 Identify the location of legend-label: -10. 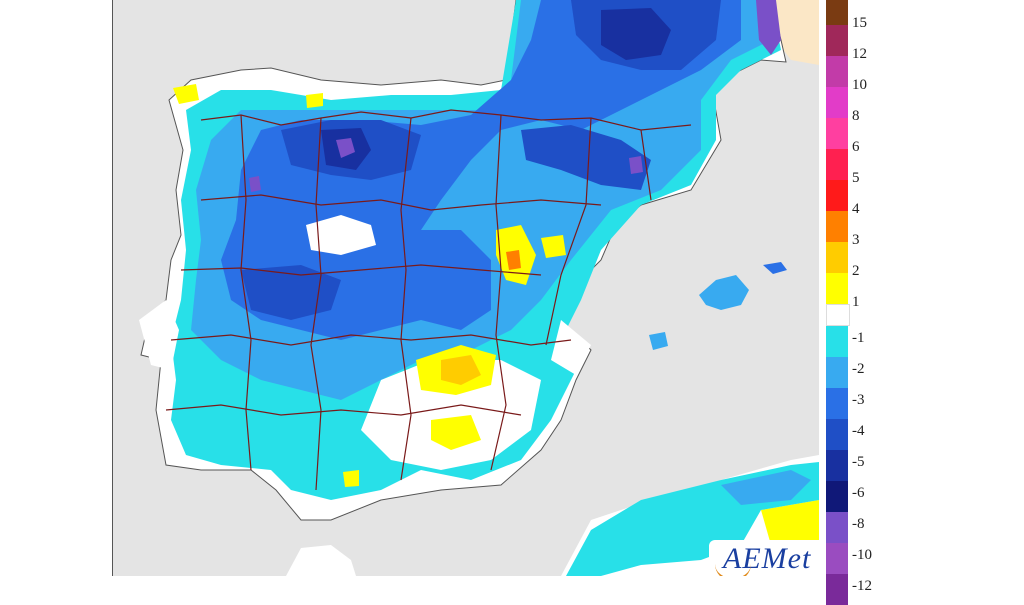
(862, 555).